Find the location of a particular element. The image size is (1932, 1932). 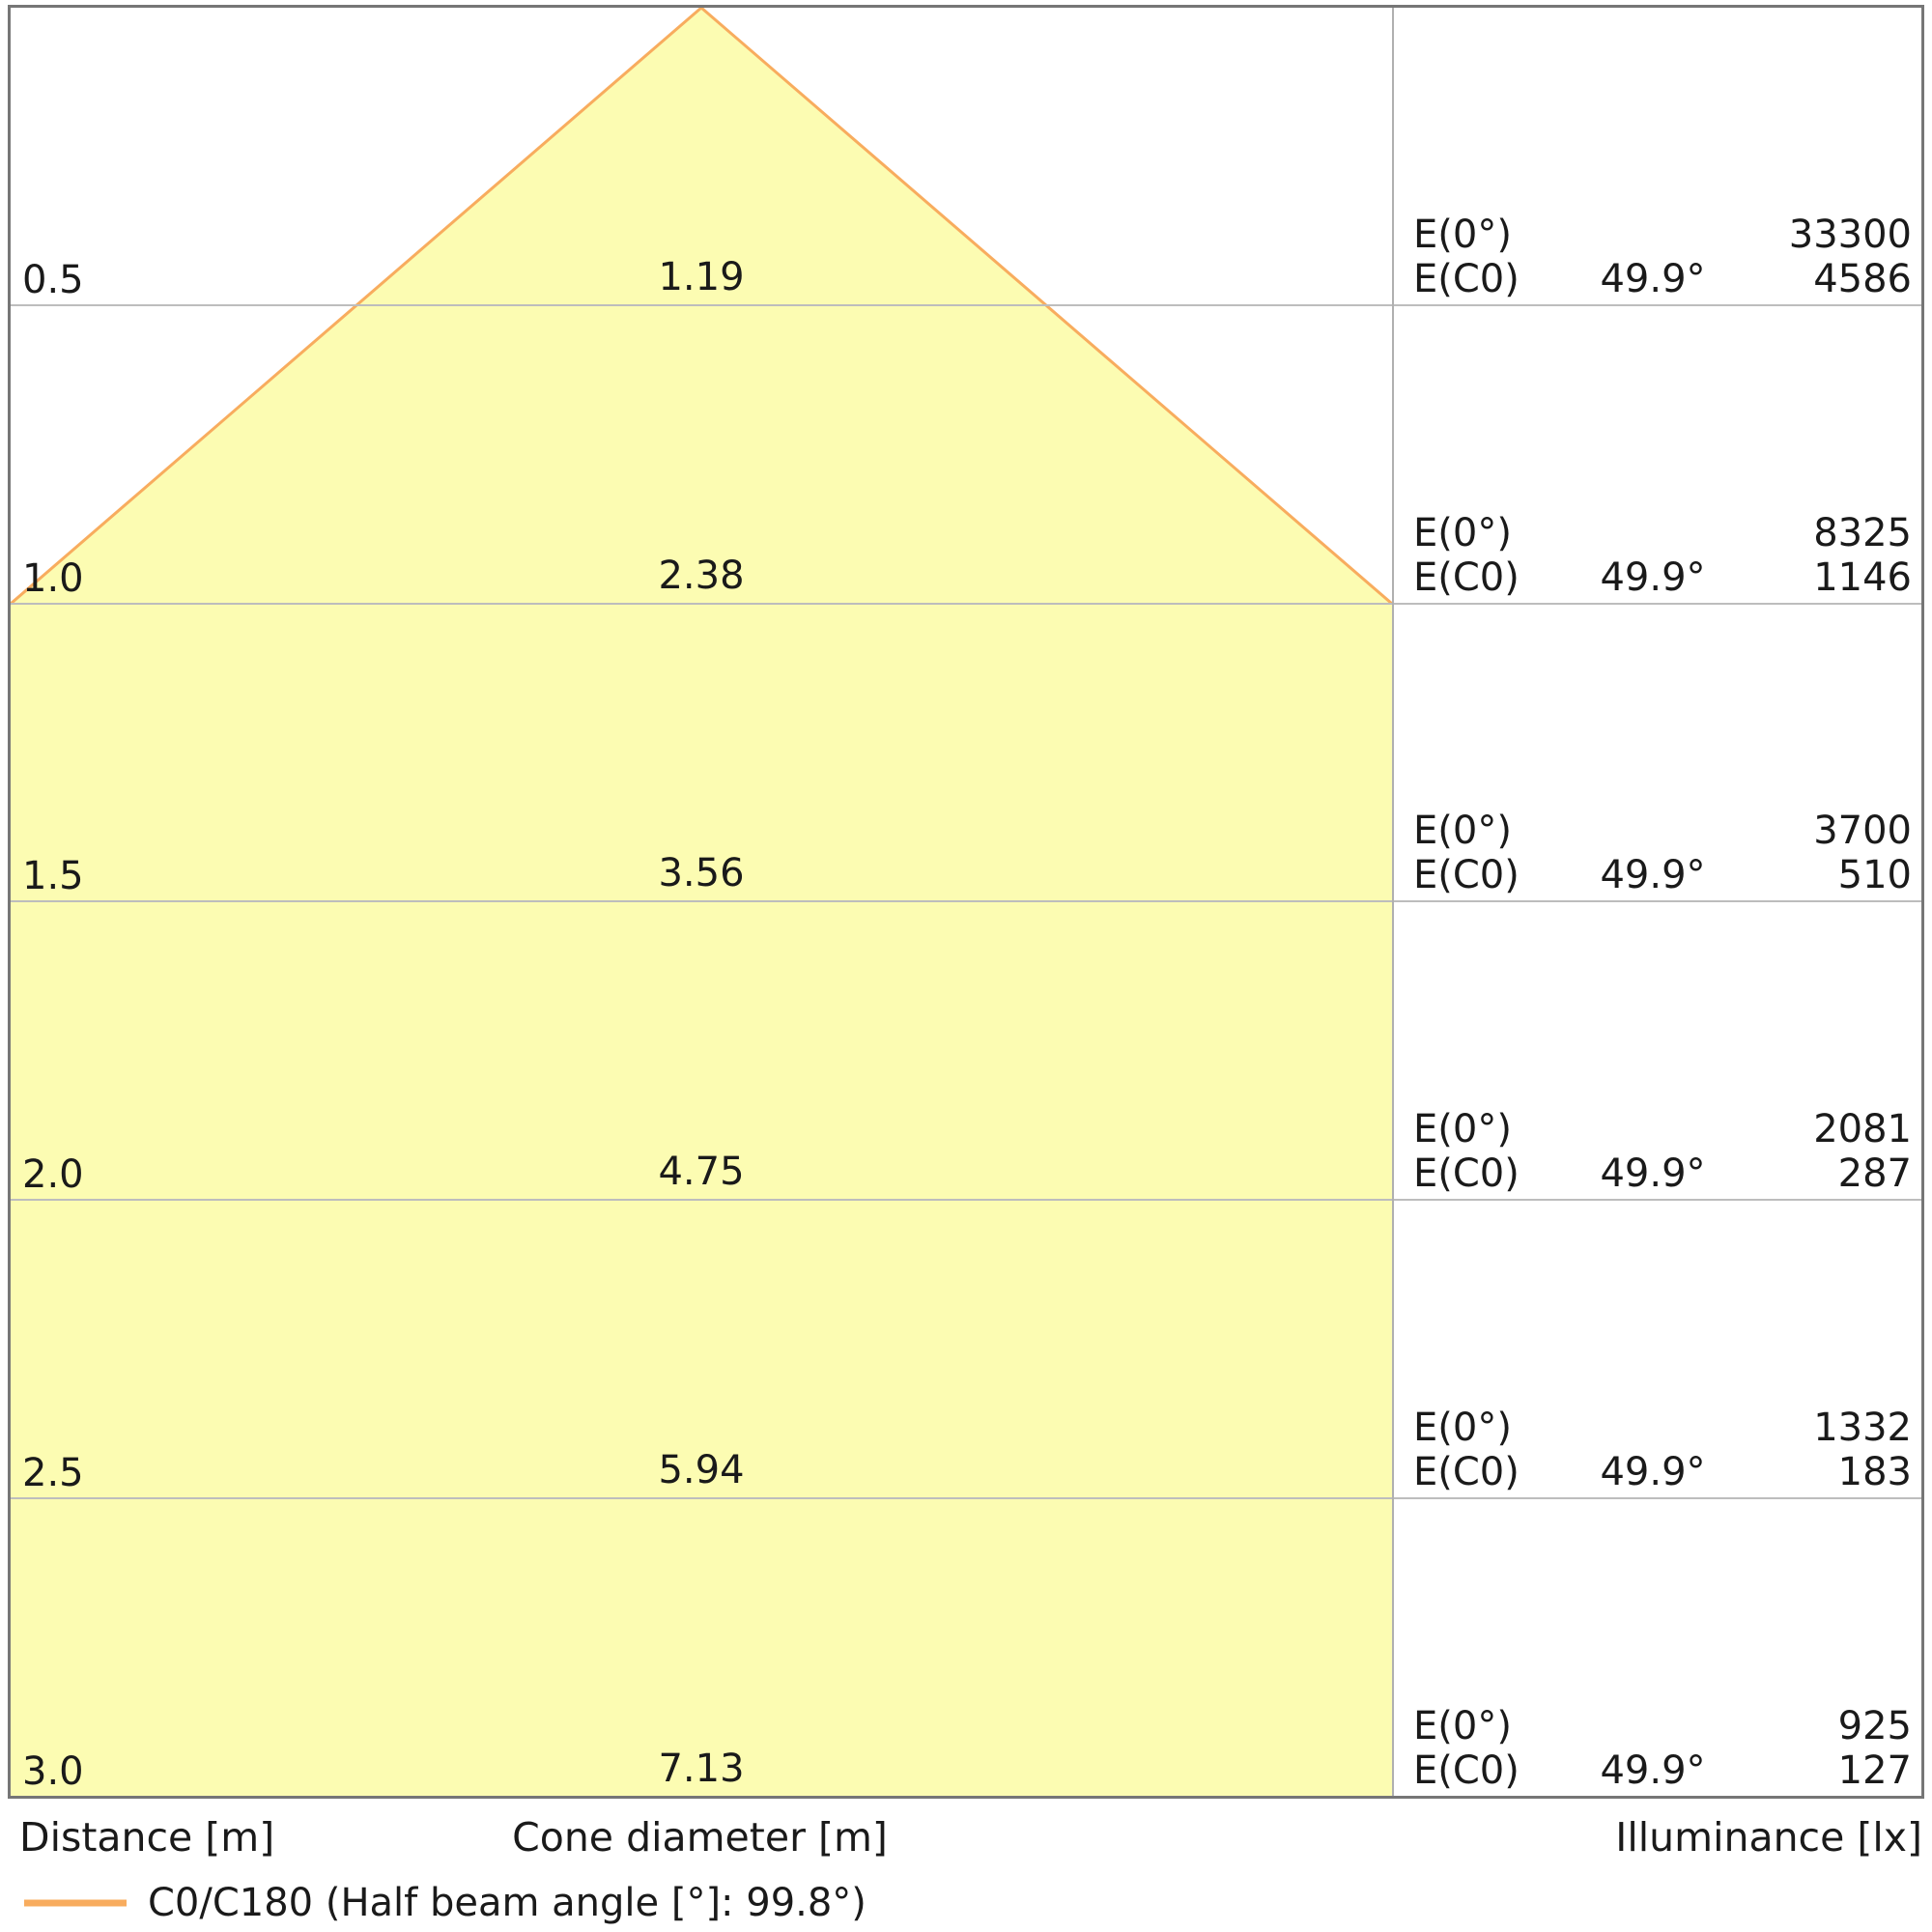

cone-diameter-value: 2.38 is located at coordinates (701, 575).